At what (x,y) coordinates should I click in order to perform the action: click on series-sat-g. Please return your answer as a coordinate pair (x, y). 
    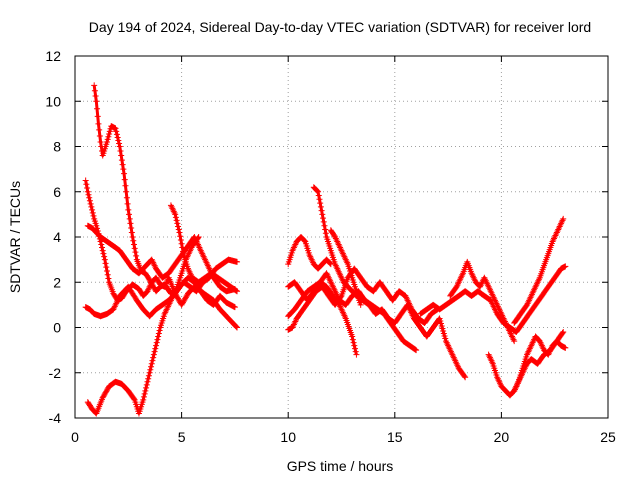
    Looking at the image, I should click on (309, 253).